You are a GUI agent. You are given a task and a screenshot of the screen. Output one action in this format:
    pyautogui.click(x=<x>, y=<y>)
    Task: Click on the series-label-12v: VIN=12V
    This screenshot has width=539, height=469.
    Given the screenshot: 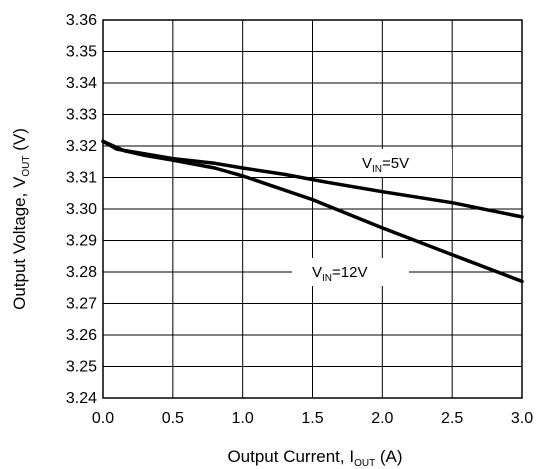 What is the action you would take?
    pyautogui.click(x=339, y=274)
    